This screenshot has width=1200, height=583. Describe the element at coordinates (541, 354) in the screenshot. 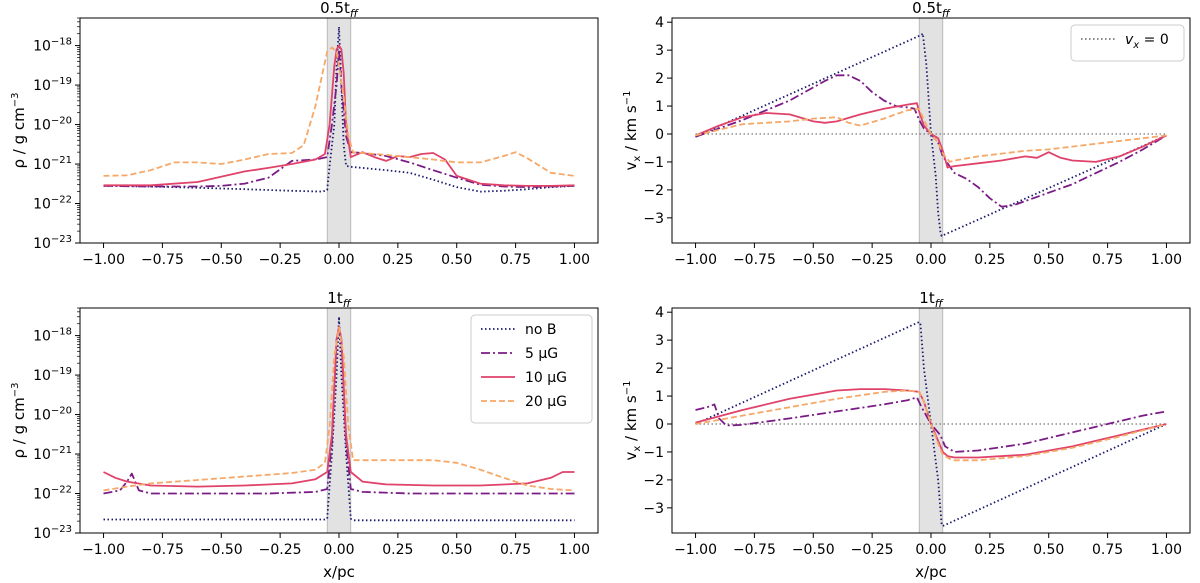

I see `legend-label: 5 μG` at that location.